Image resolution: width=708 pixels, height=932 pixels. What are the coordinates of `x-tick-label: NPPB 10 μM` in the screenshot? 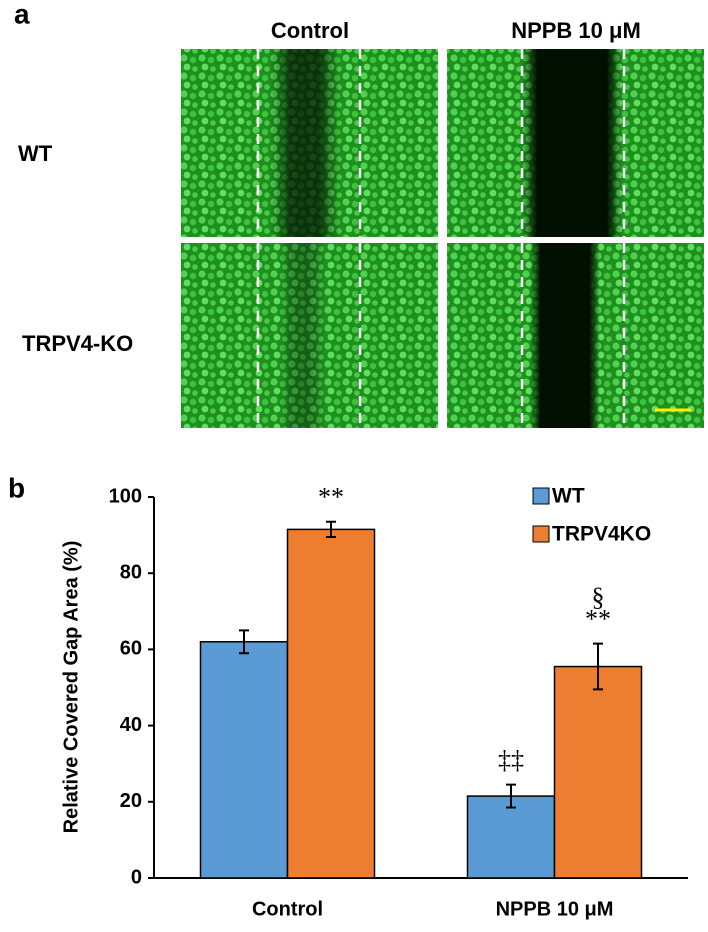 It's located at (555, 909).